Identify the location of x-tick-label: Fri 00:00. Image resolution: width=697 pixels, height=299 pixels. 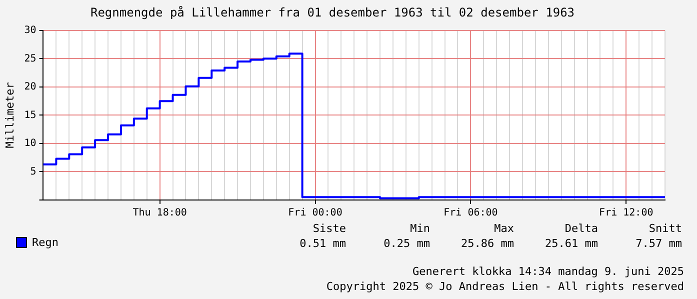
(315, 213).